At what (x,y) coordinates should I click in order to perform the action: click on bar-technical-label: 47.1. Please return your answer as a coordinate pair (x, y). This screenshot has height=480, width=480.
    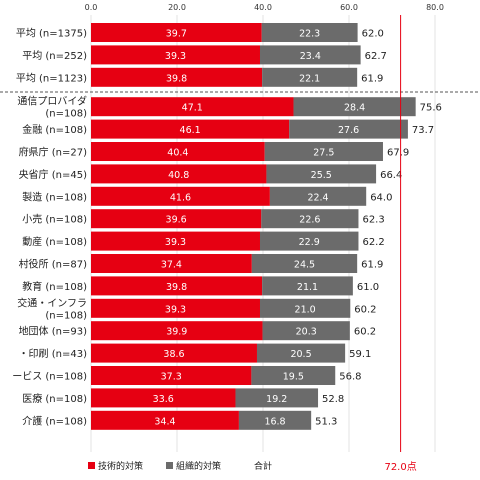
    Looking at the image, I should click on (192, 108).